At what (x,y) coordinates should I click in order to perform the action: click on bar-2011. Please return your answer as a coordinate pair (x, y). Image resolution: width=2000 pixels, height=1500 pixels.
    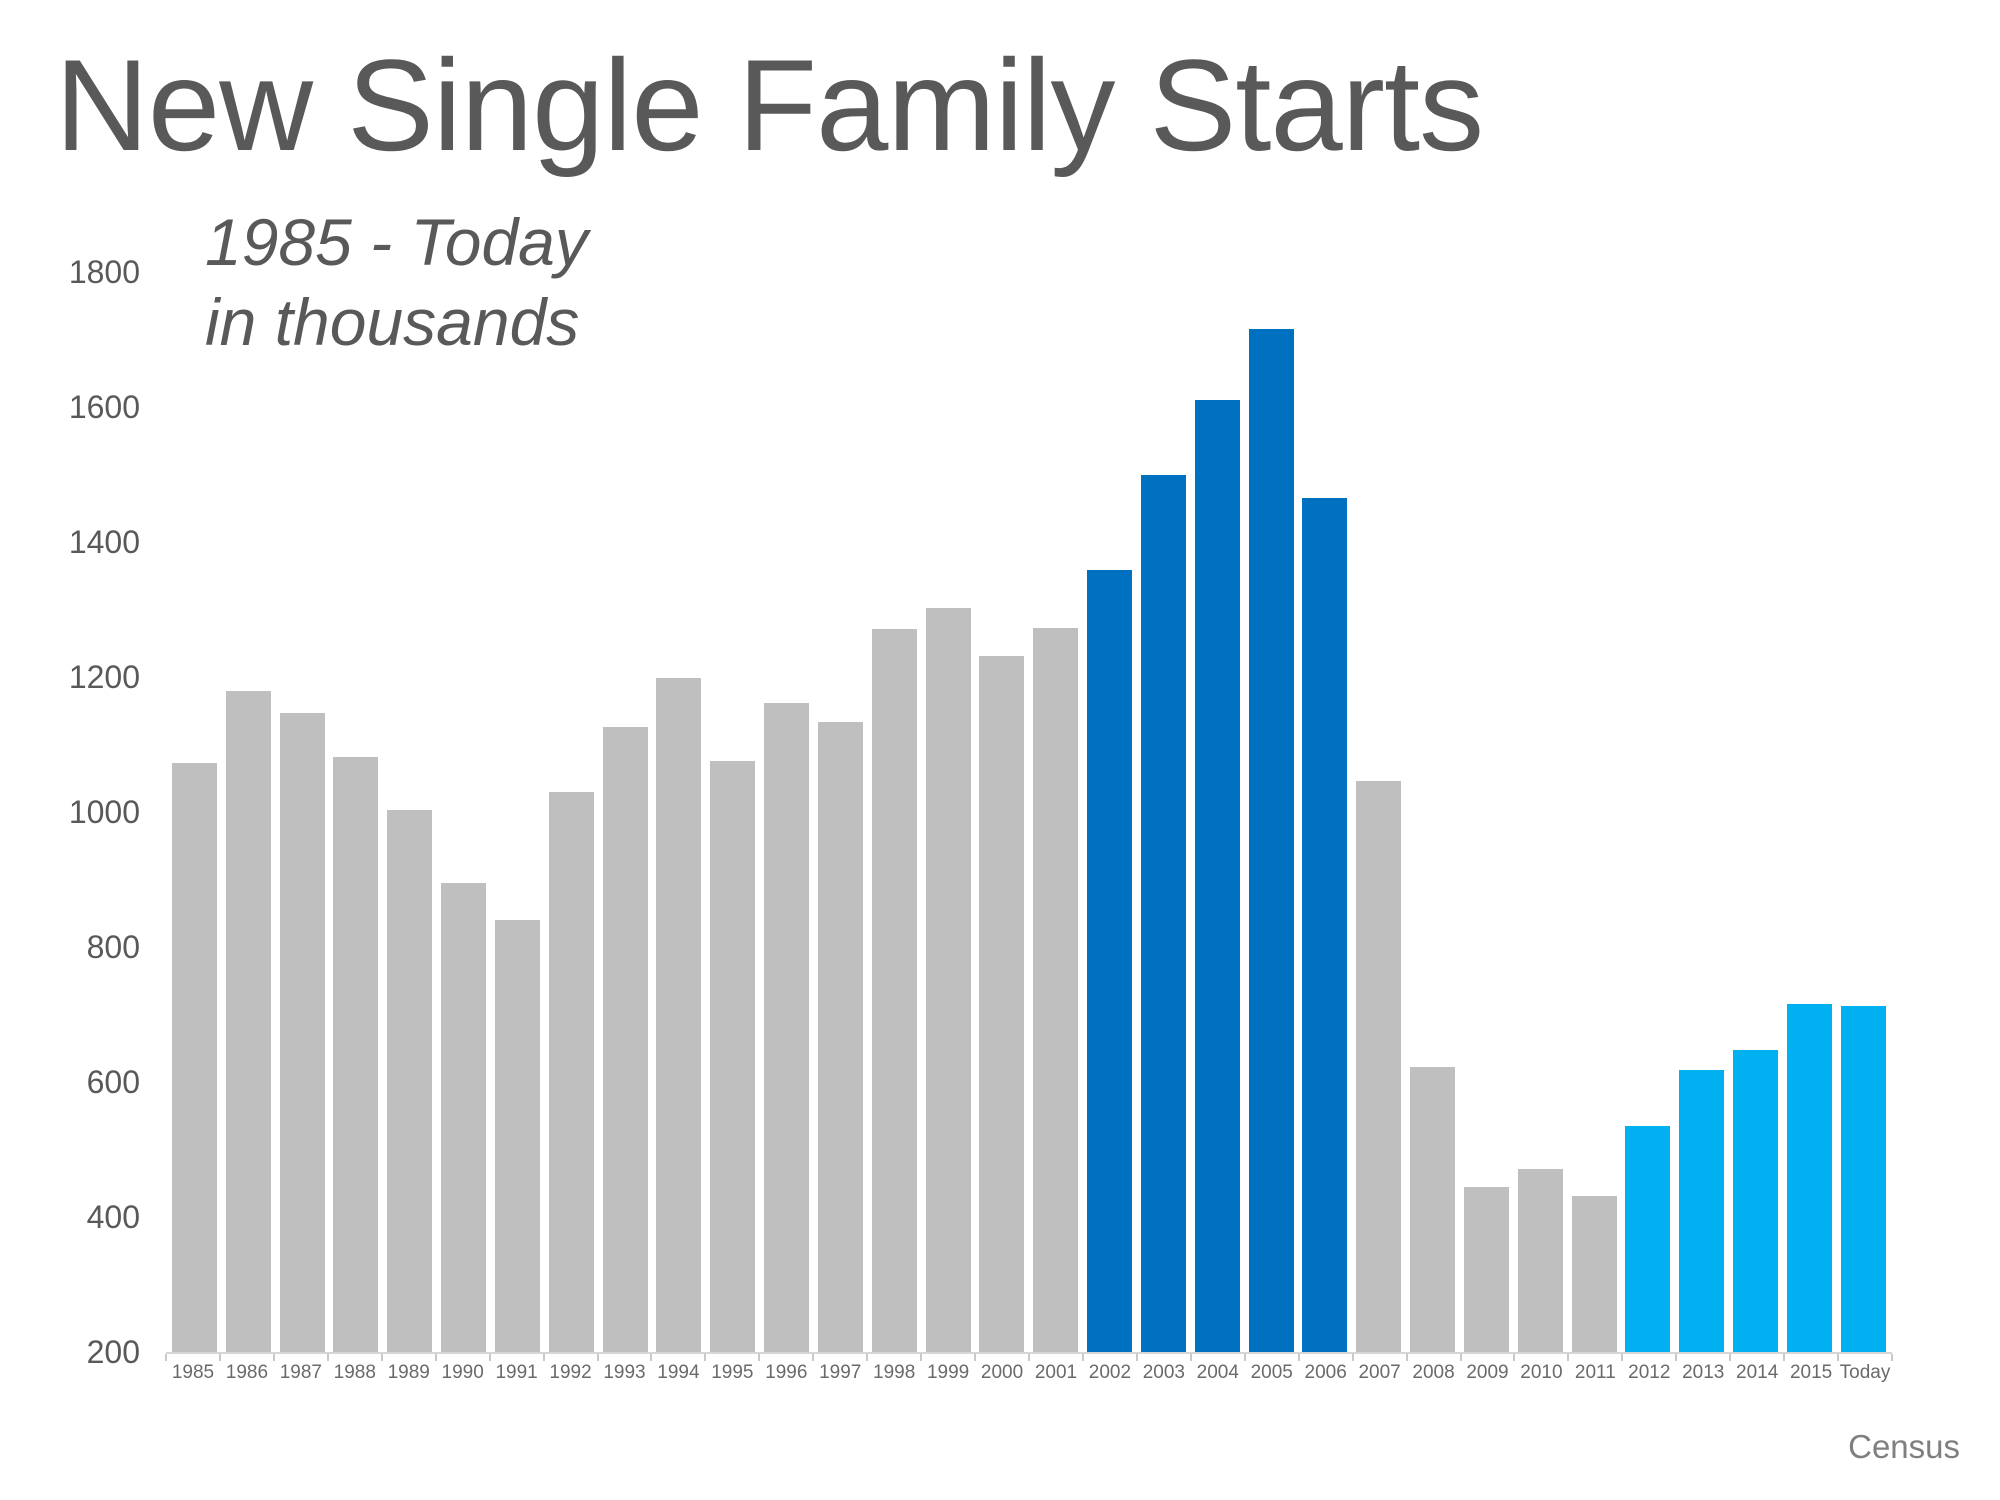
    Looking at the image, I should click on (1594, 1274).